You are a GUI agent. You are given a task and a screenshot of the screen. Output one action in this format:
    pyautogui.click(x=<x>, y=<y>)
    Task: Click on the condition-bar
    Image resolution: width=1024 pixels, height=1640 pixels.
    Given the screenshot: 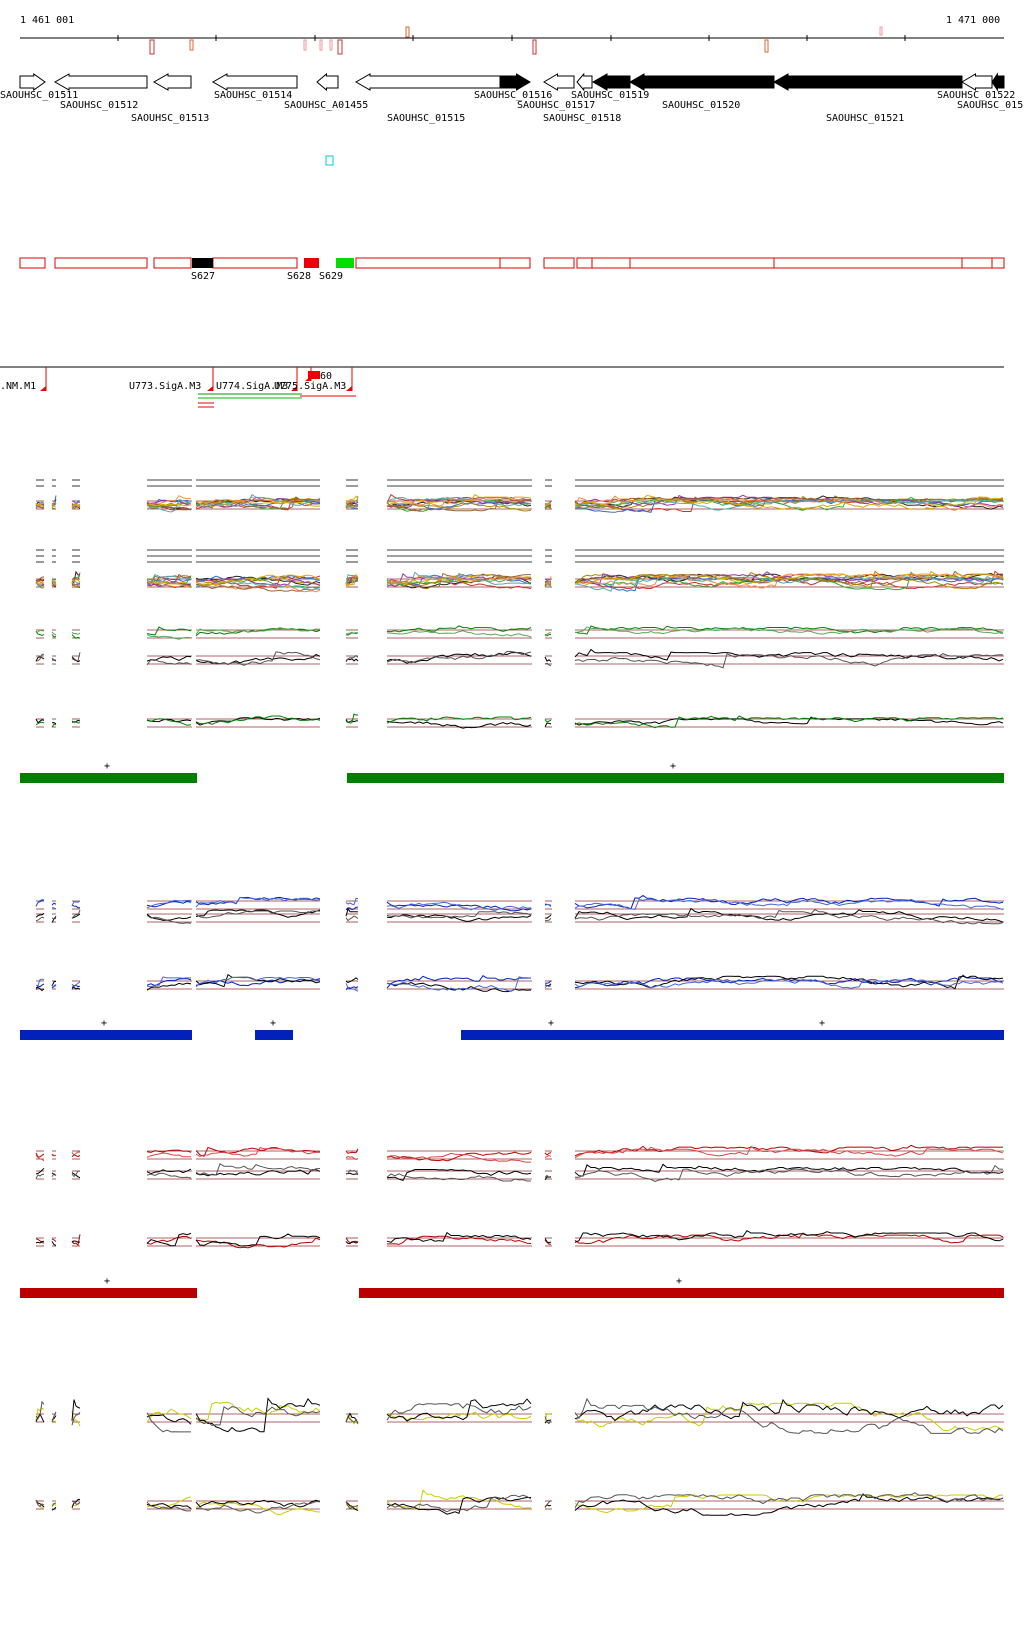 What is the action you would take?
    pyautogui.click(x=681, y=1293)
    